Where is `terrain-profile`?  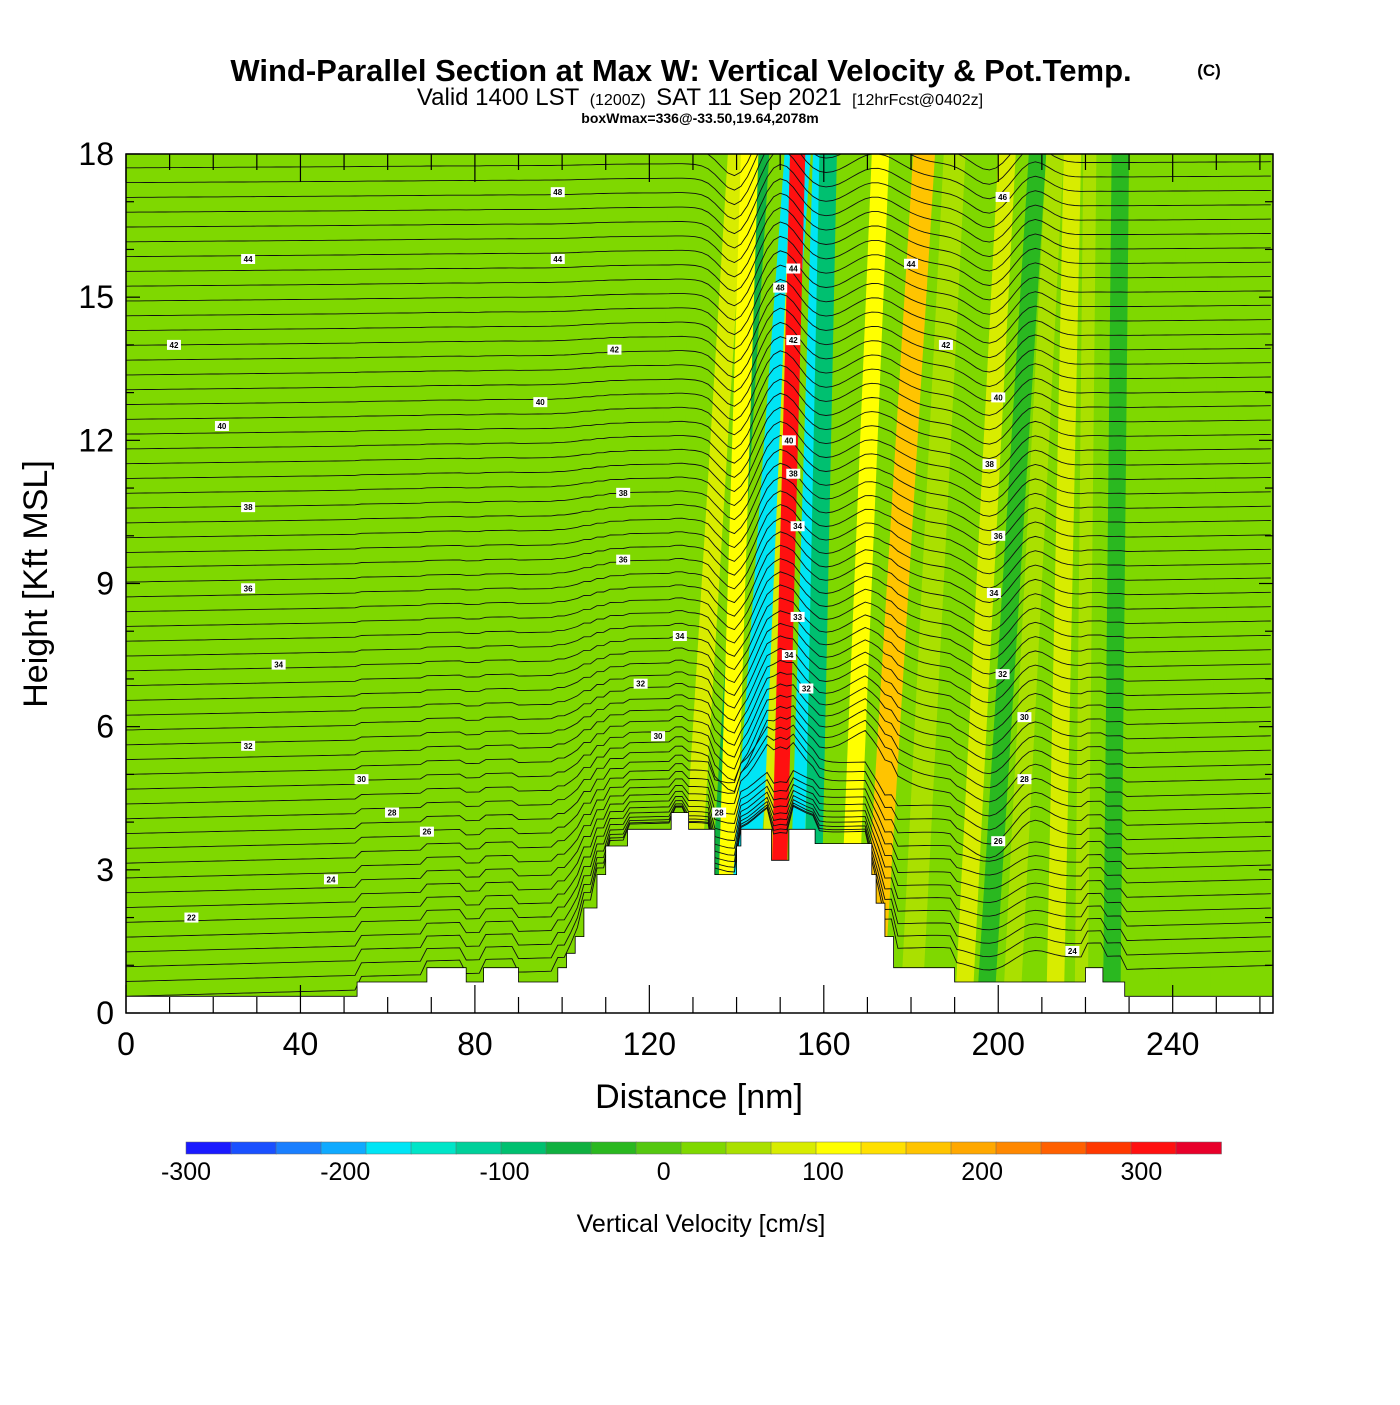 terrain-profile is located at coordinates (699, 912).